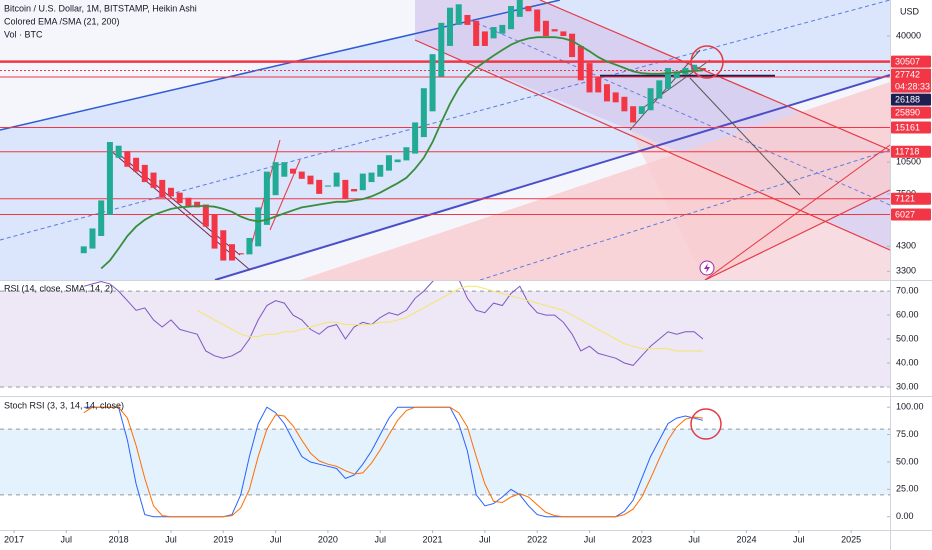 The height and width of the screenshot is (550, 932). What do you see at coordinates (745, 136) in the screenshot?
I see `projection-line` at bounding box center [745, 136].